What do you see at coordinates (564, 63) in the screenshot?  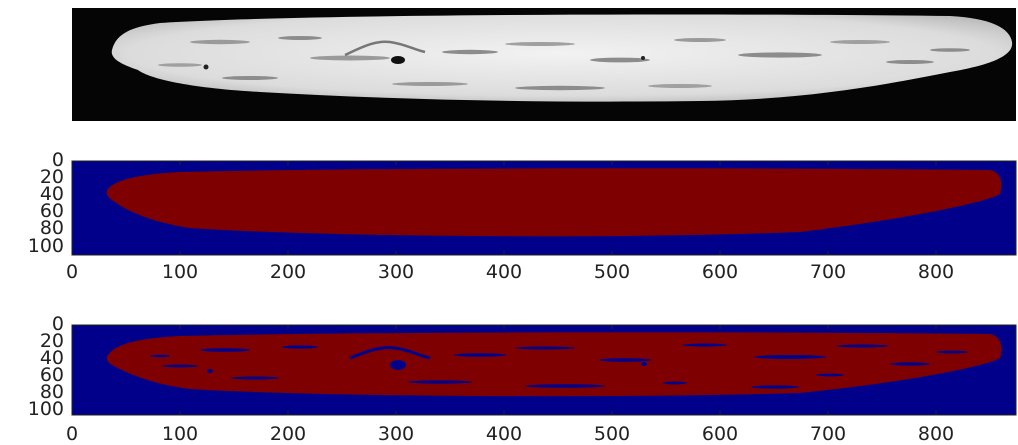 I see `grain-texture` at bounding box center [564, 63].